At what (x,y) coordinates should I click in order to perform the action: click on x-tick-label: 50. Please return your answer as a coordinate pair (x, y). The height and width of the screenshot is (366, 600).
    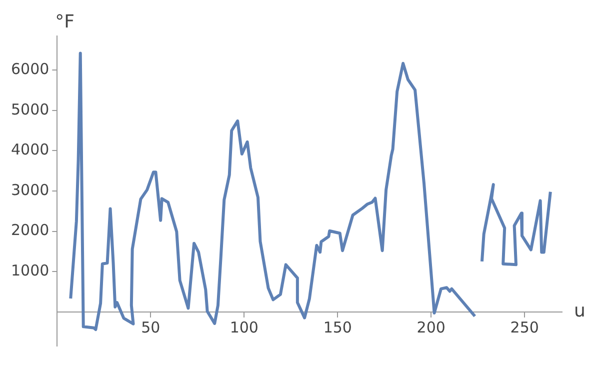
    Looking at the image, I should click on (150, 327).